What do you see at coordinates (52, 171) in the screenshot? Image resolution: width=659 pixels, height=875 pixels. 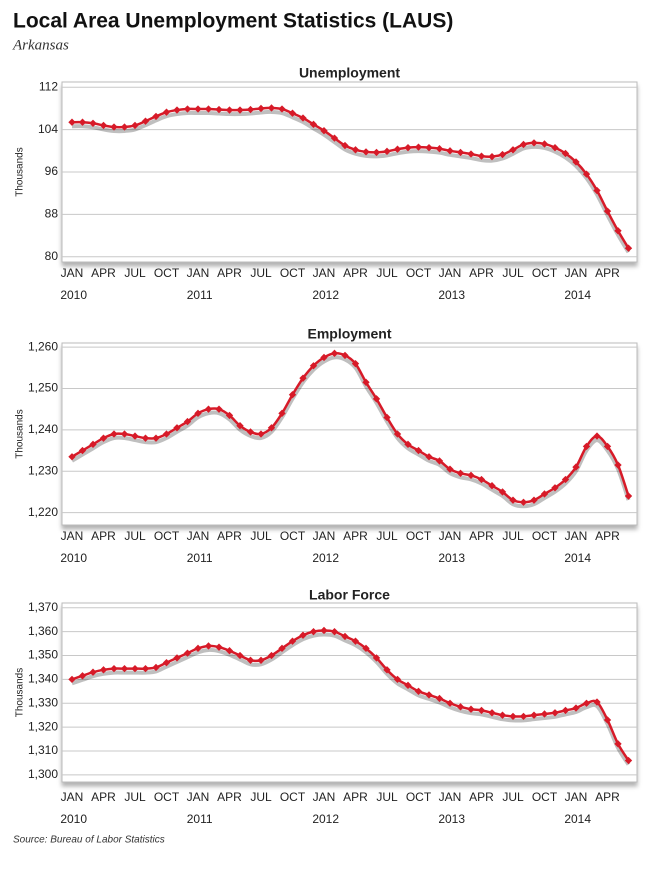 I see `y-tick-label: 96` at bounding box center [52, 171].